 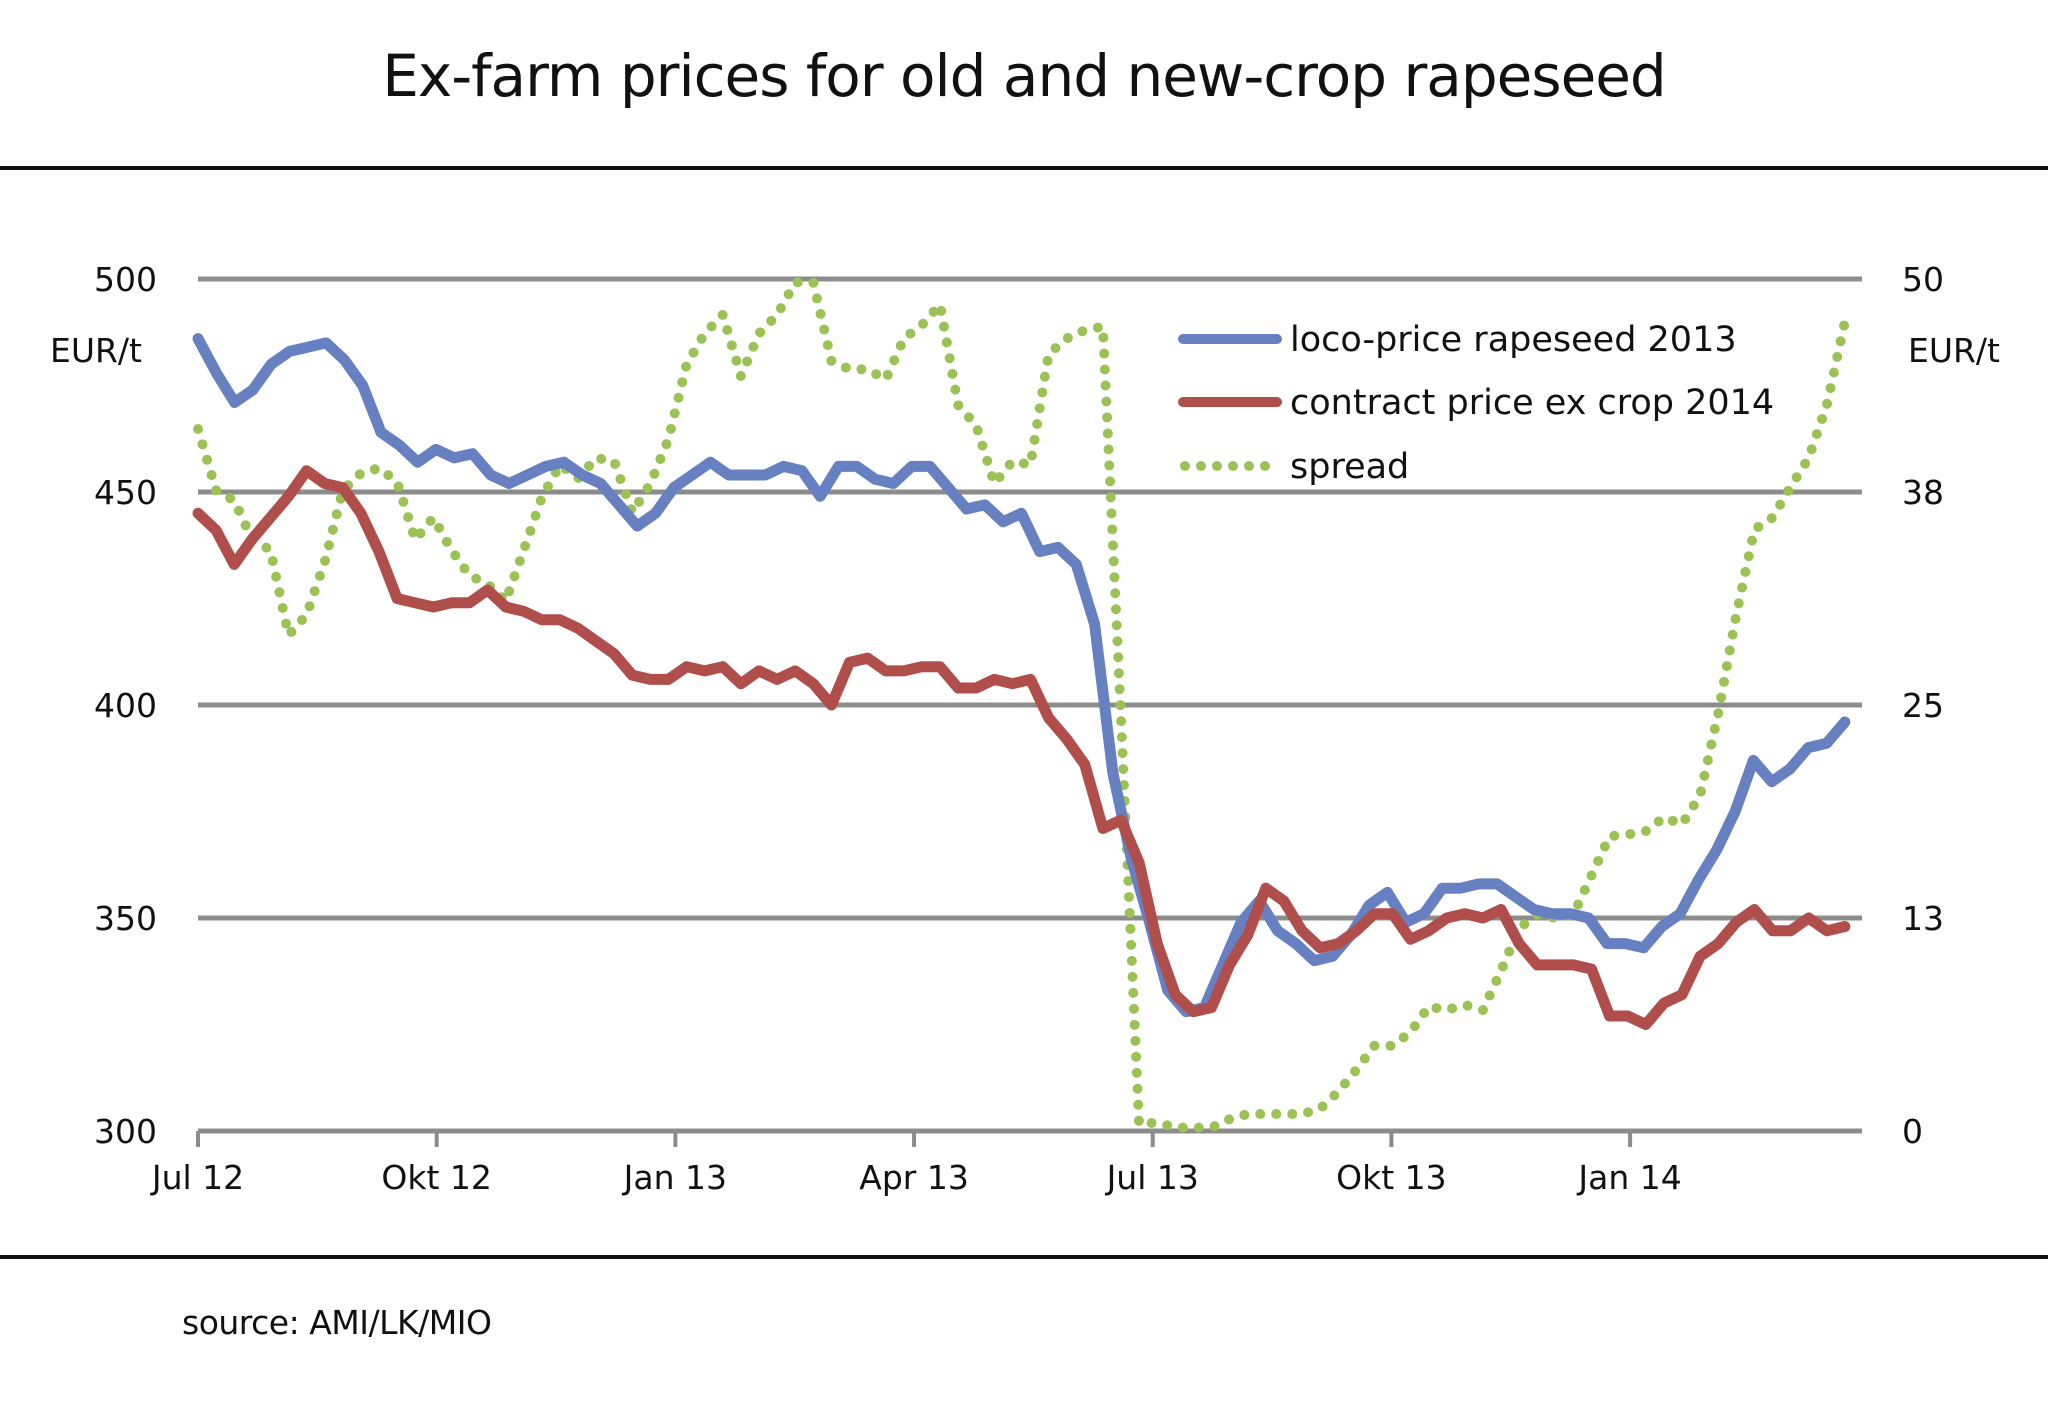 I want to click on right-y-axis: 50 38 25 13 0, so click(x=1923, y=705).